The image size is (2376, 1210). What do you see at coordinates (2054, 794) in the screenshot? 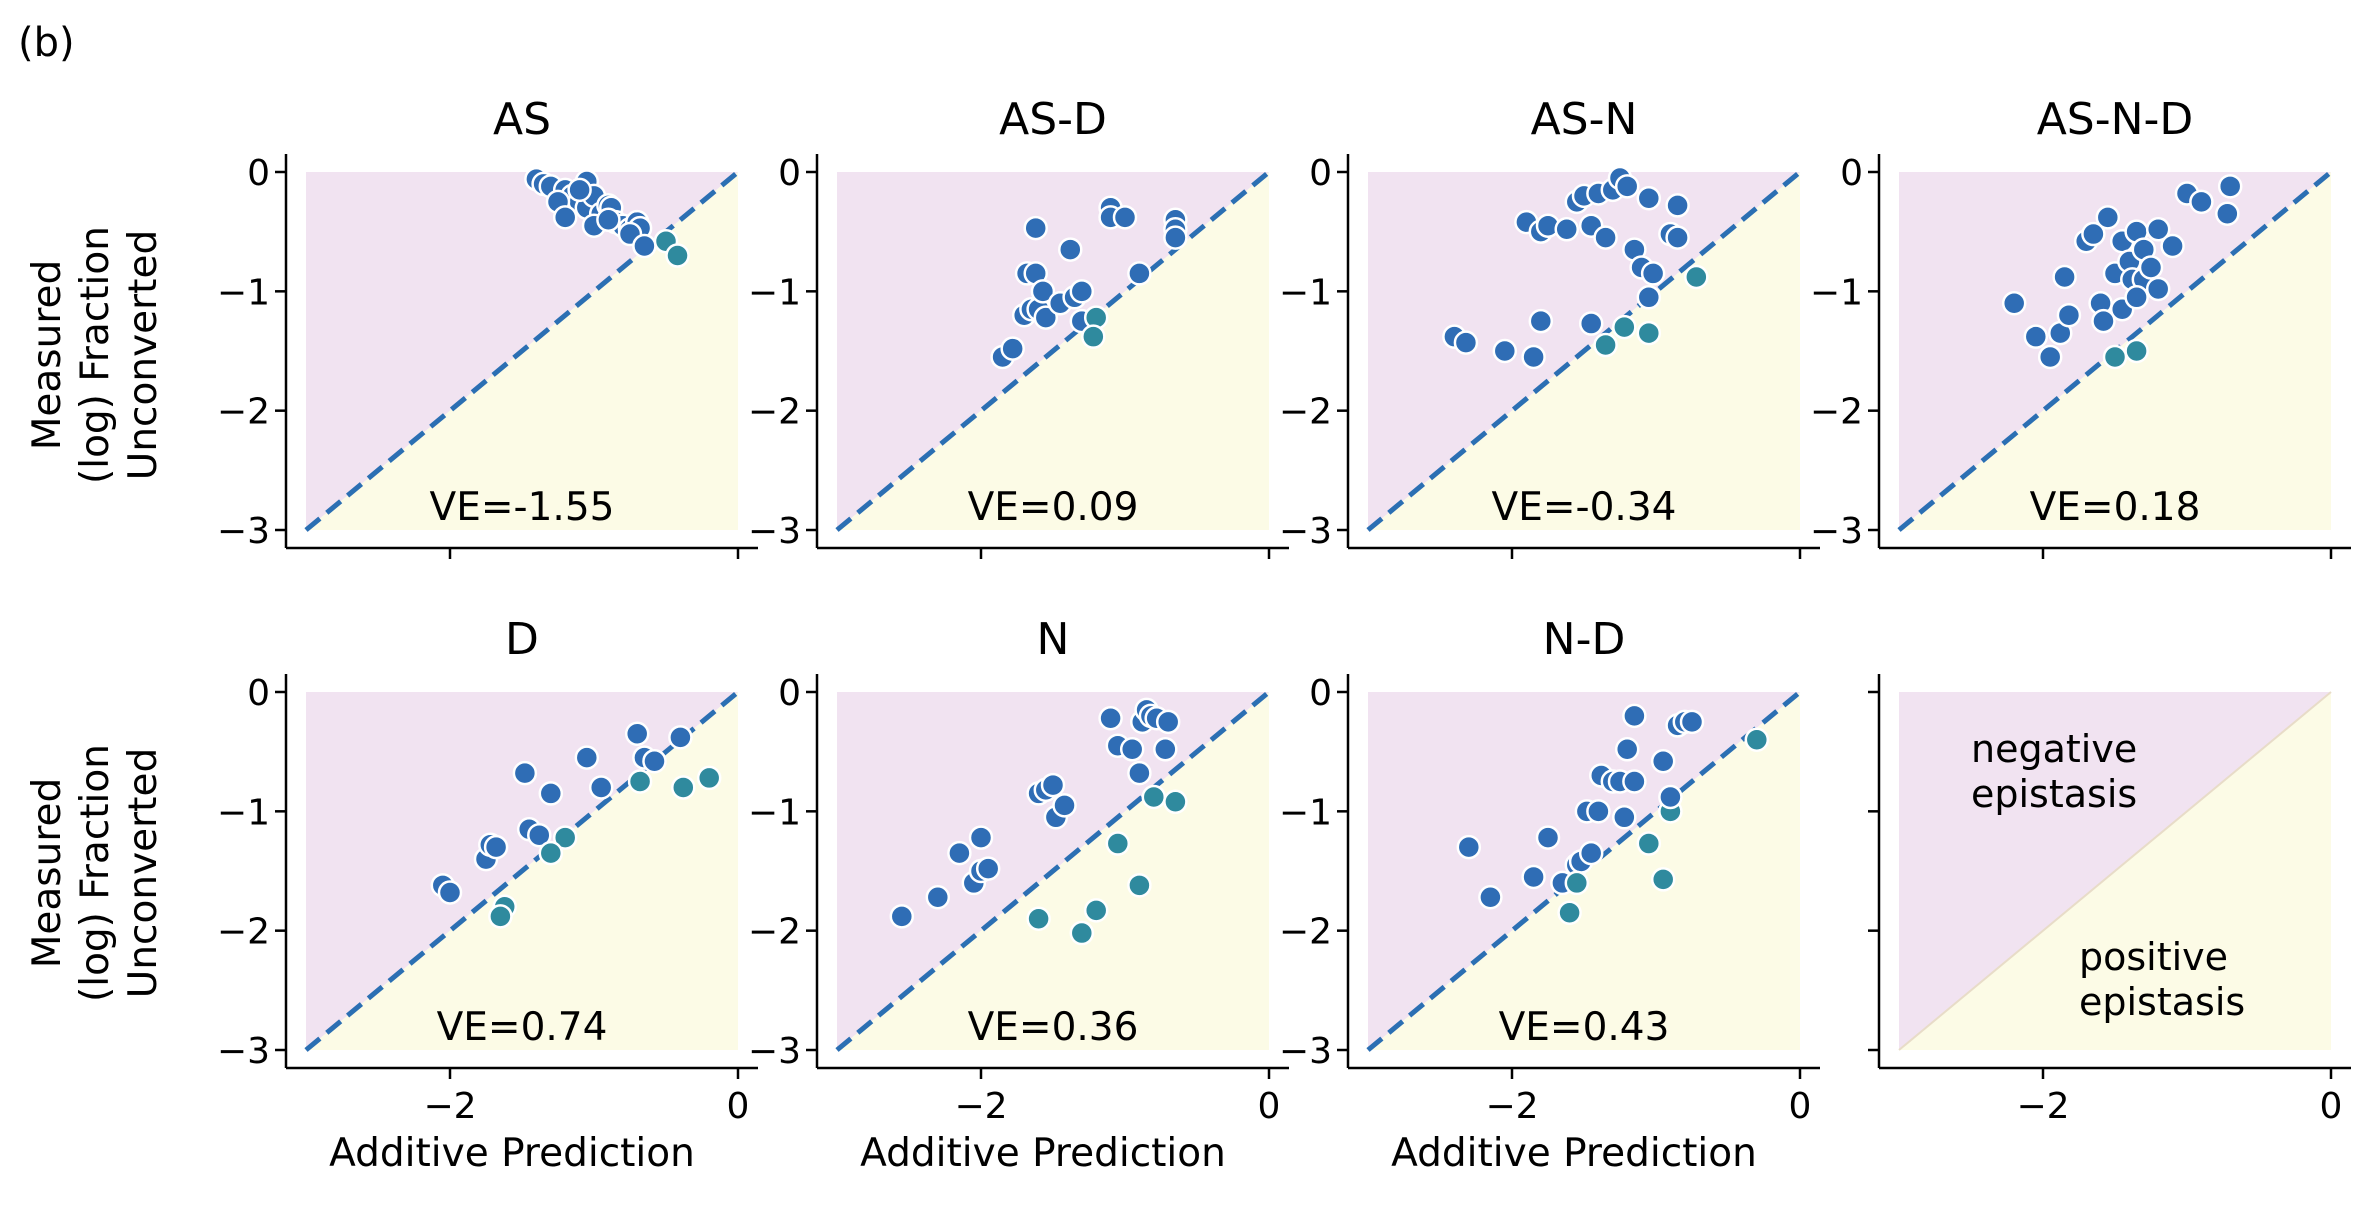
I see `legend-negative-line: epistasis` at bounding box center [2054, 794].